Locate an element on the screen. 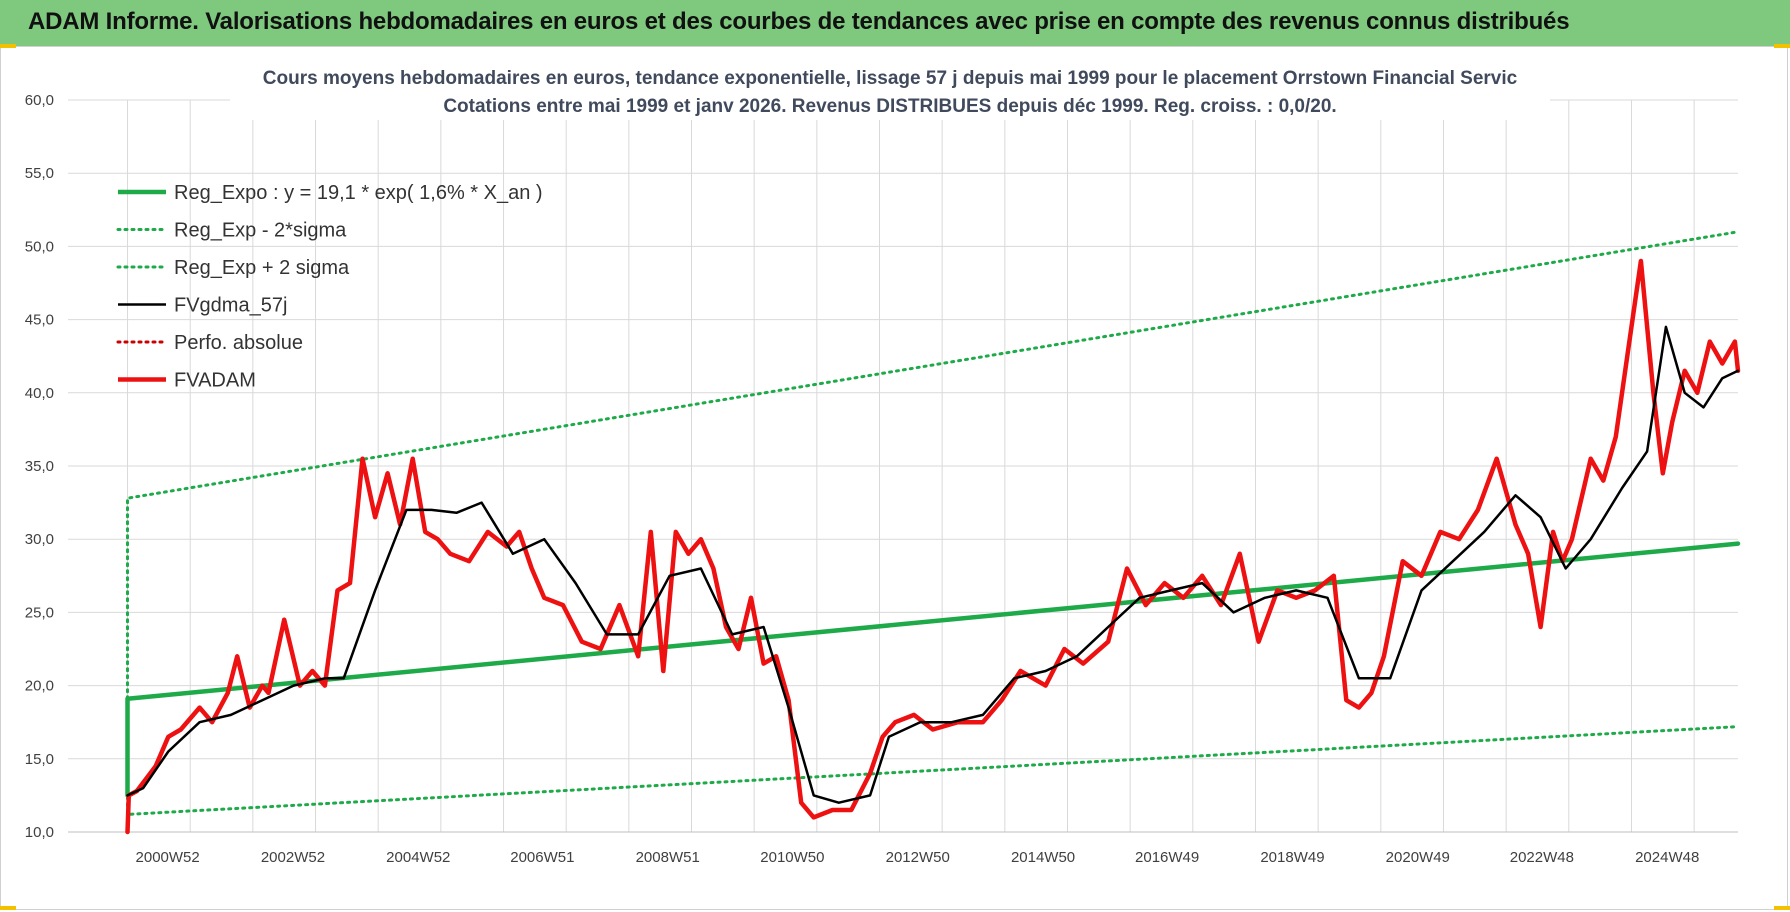 The image size is (1790, 912). x-tick-label: 2000W52 is located at coordinates (168, 857).